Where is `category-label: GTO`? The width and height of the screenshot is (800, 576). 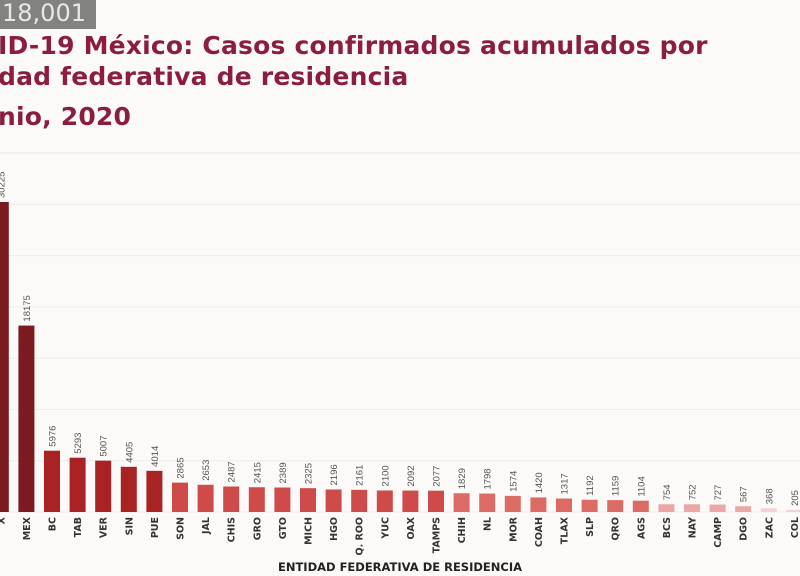
category-label: GTO is located at coordinates (283, 528).